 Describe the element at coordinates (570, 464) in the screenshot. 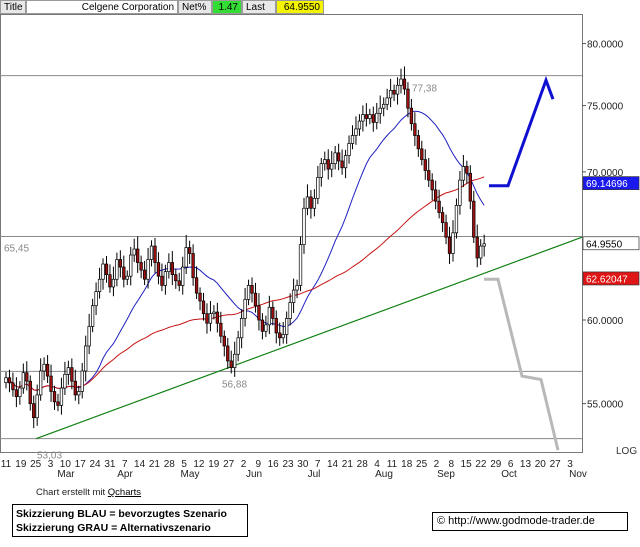

I see `x-tick-label: 3` at that location.